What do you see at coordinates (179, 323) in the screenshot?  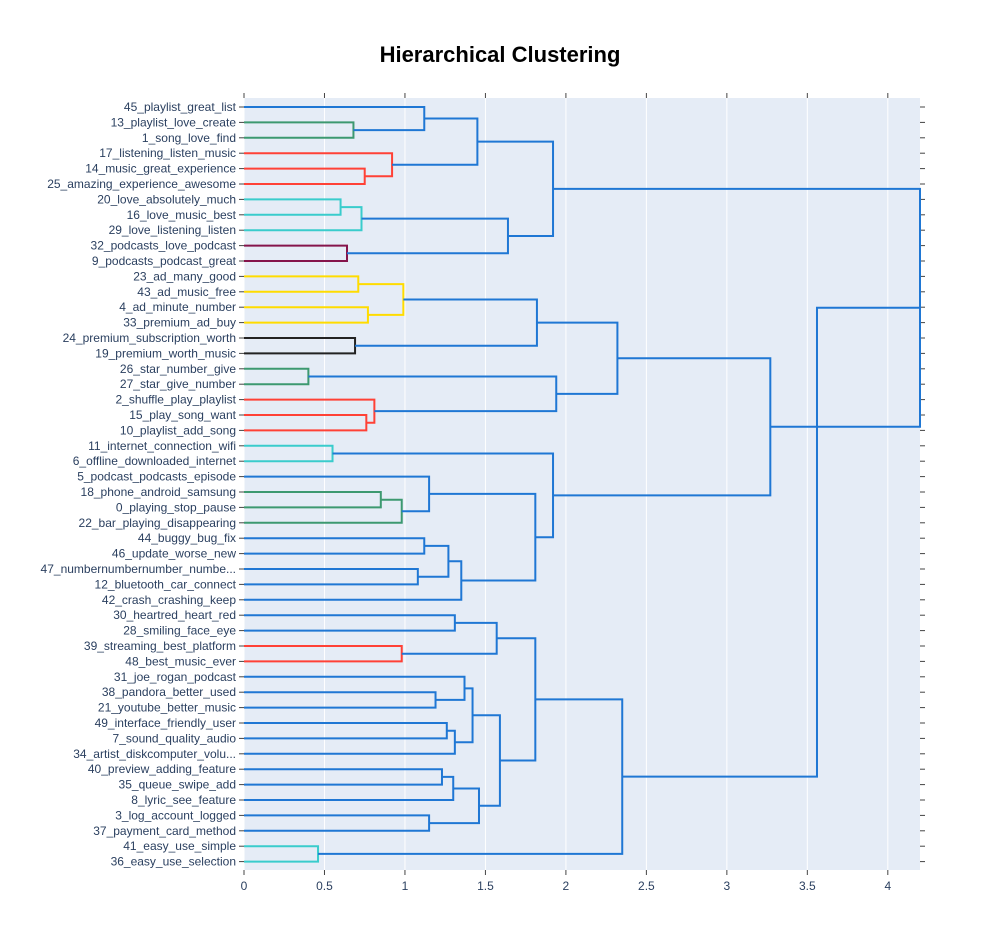 I see `leaf-label: 33_premium_ad_buy` at bounding box center [179, 323].